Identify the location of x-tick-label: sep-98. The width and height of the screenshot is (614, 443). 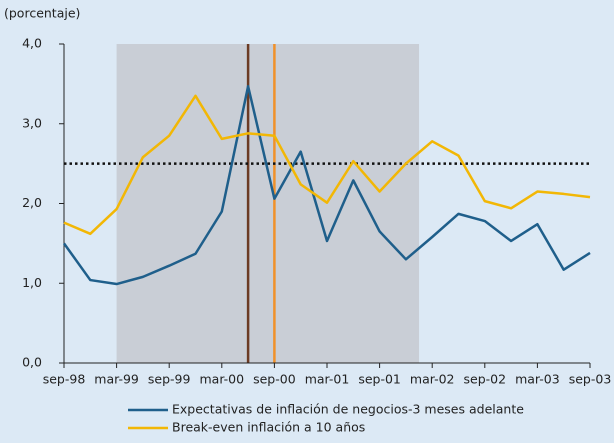
(64, 379).